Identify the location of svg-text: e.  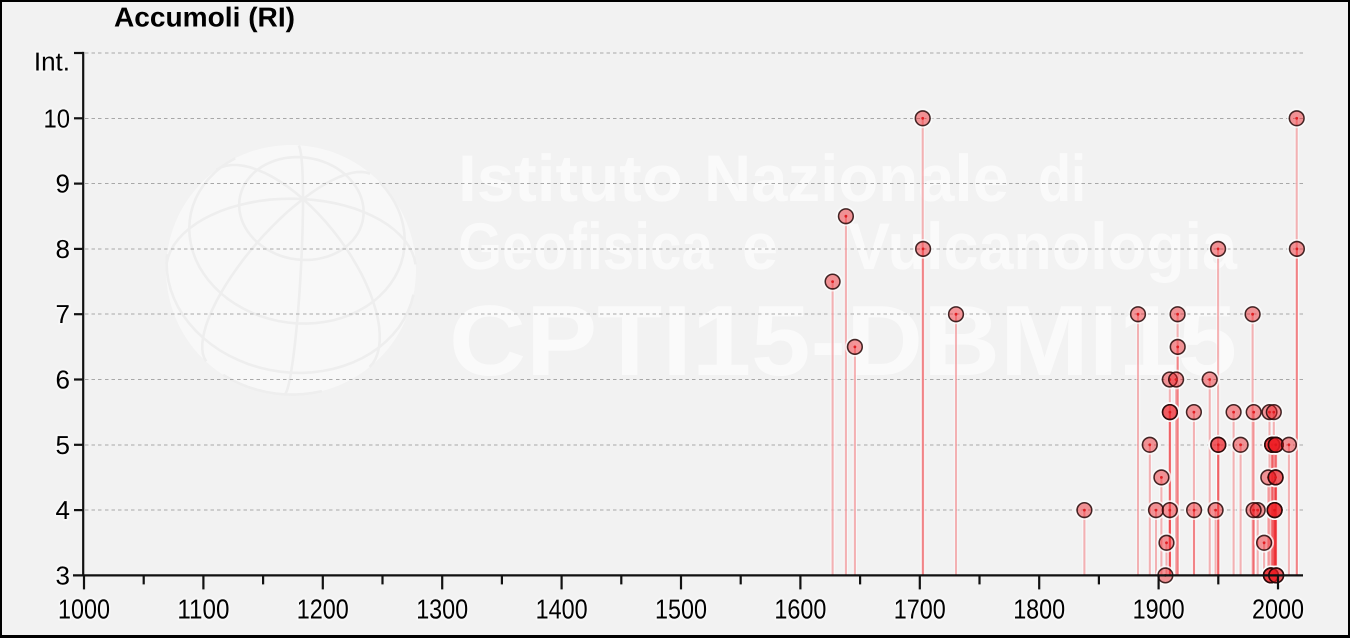
(760, 246).